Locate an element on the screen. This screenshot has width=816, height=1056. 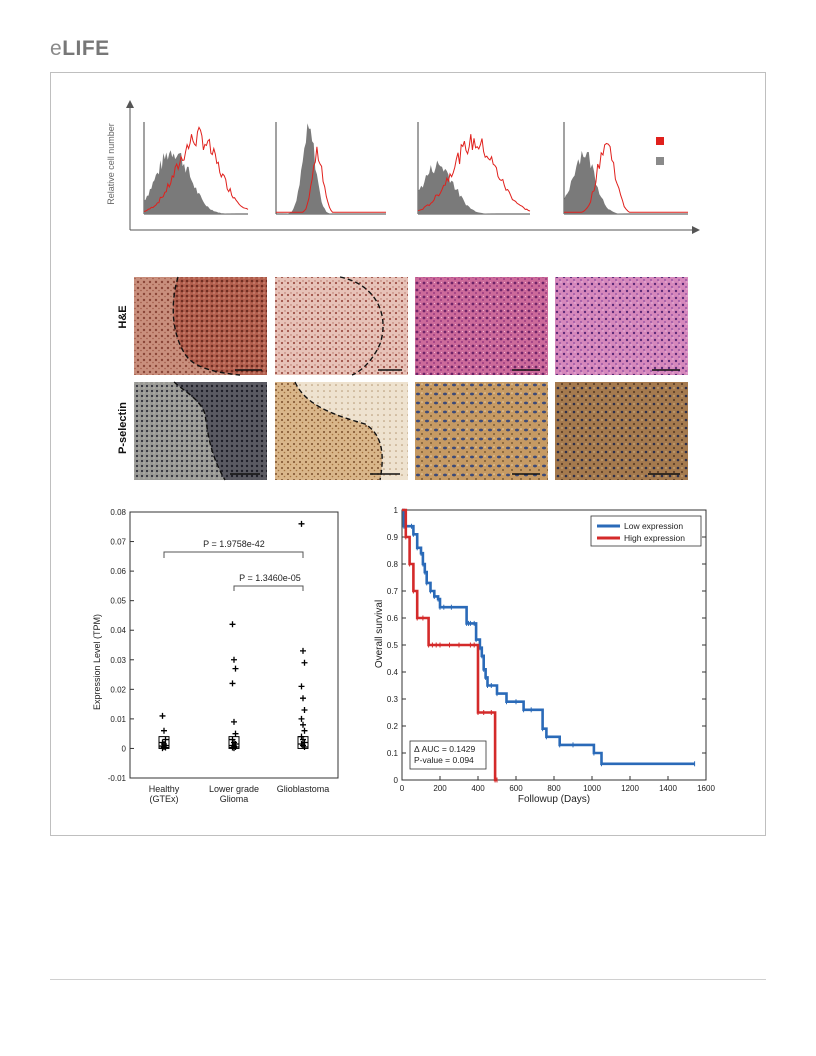
km-xlabel: Followup (Days) is located at coordinates (554, 799).